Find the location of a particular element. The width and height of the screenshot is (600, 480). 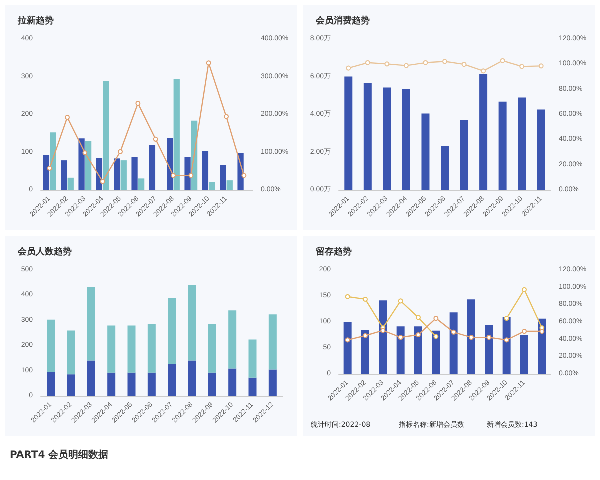

chart-title: 拉新趋势 is located at coordinates (35, 21).